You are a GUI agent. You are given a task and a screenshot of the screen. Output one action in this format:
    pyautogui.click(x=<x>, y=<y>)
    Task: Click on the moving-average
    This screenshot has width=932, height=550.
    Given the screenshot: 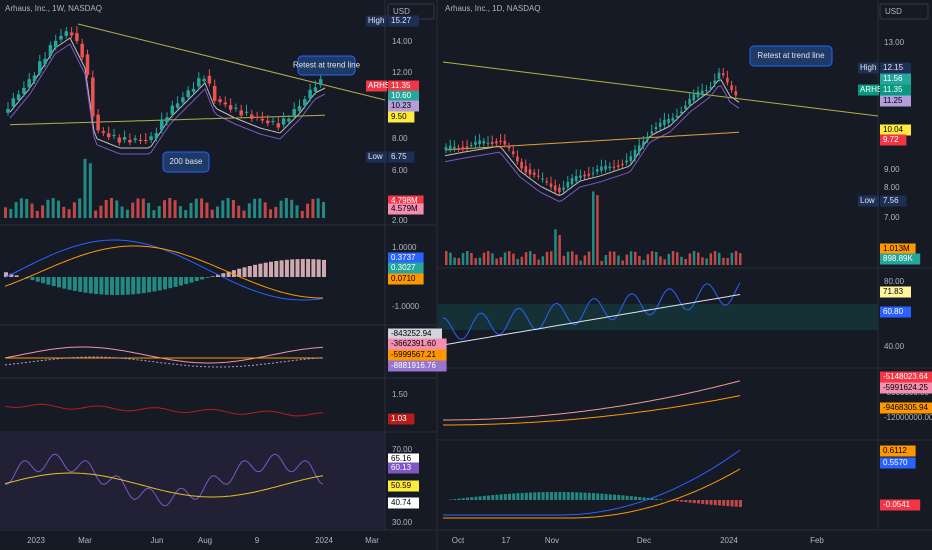 What is the action you would take?
    pyautogui.click(x=592, y=144)
    